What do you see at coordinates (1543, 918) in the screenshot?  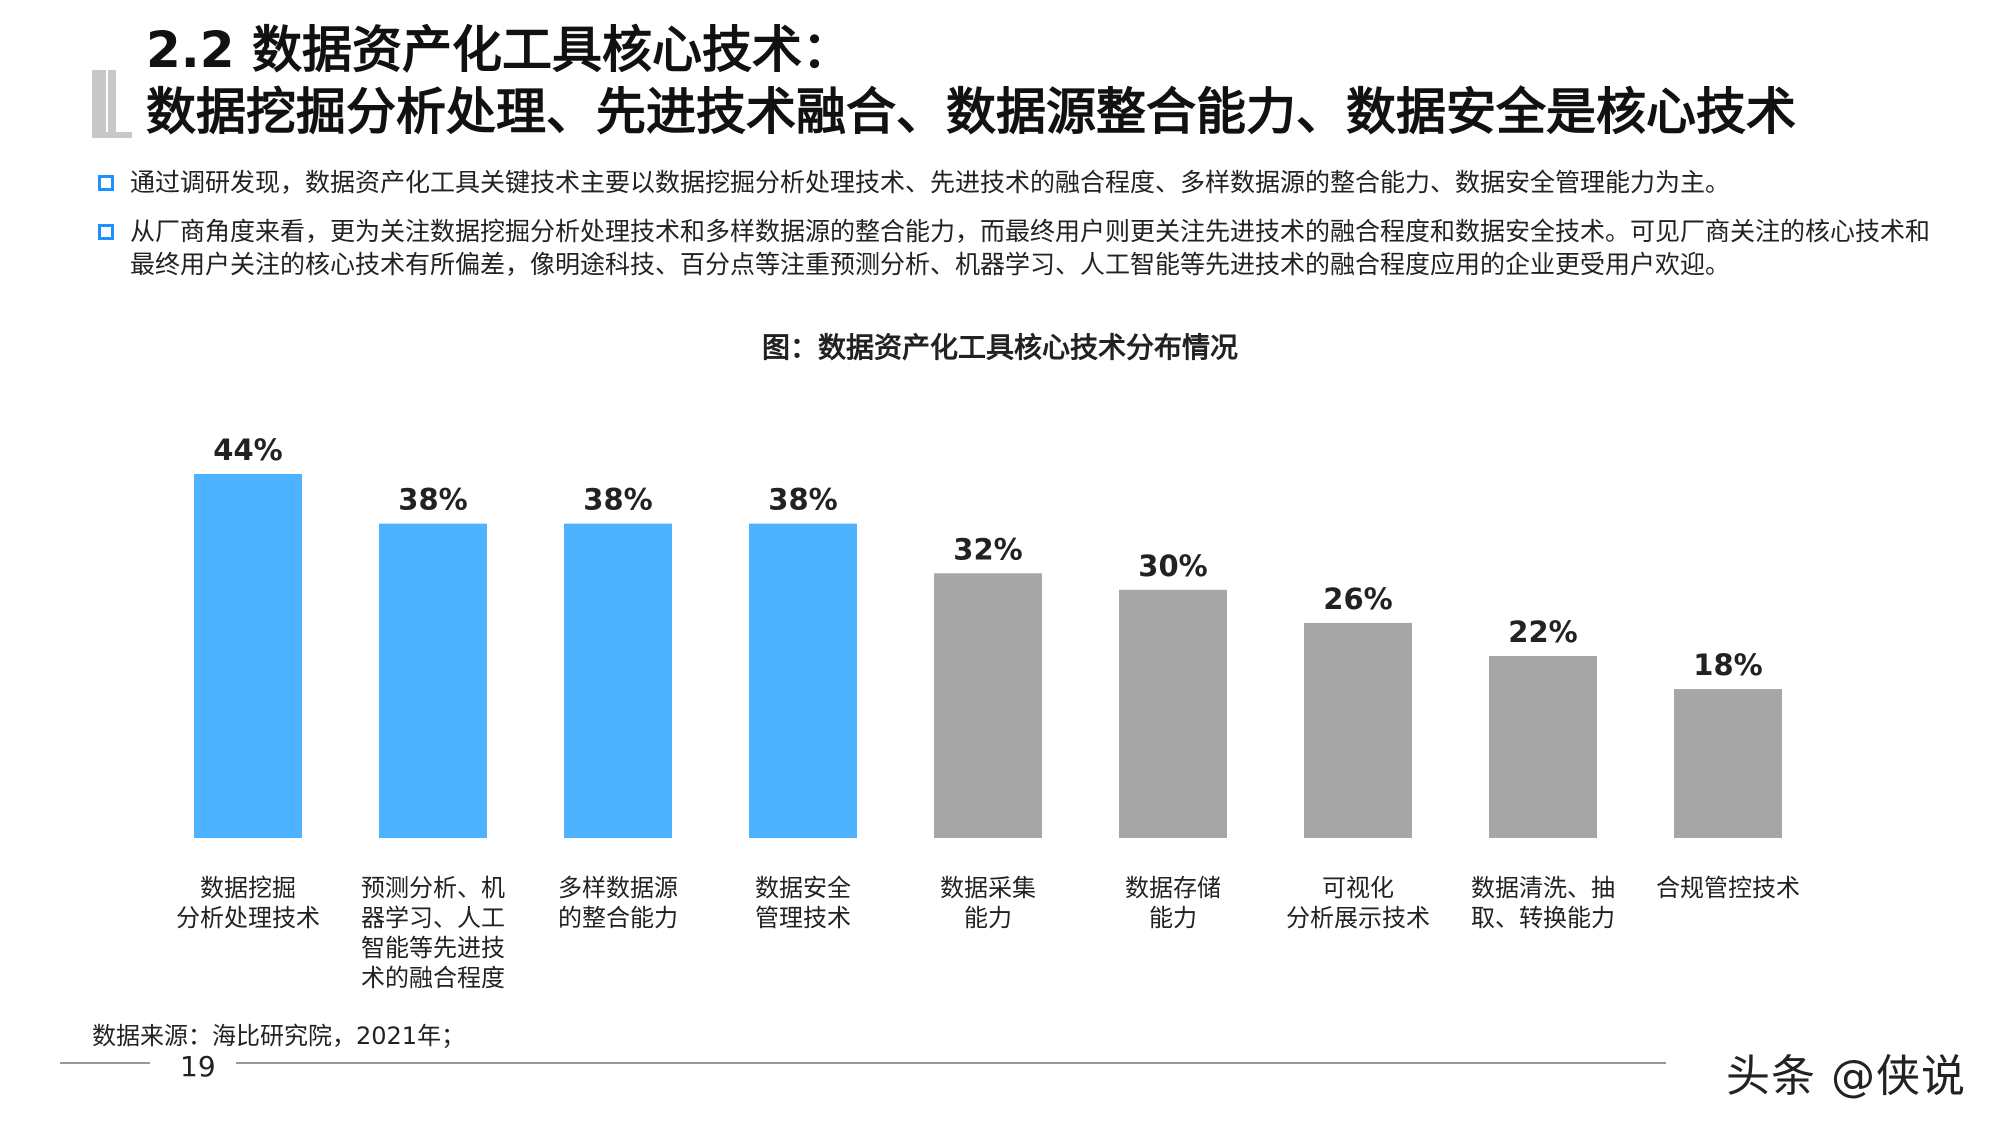 I see `category-label: 取、转换能力` at bounding box center [1543, 918].